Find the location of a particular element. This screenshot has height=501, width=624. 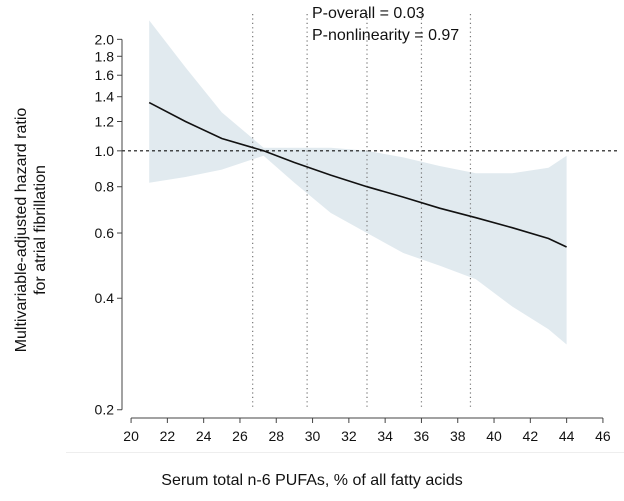

y-tick-label: 0.2 is located at coordinates (105, 410).